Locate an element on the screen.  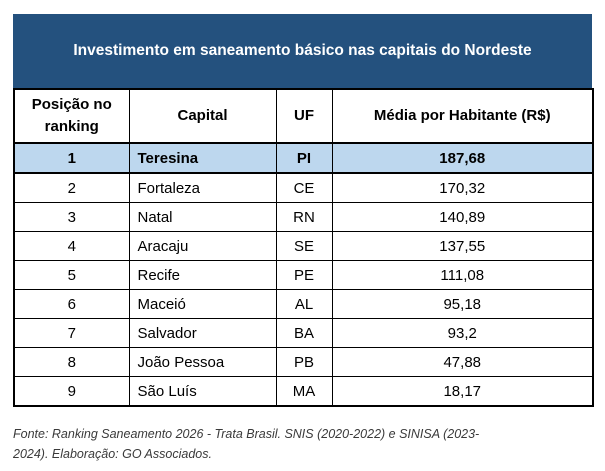
cell-media: 95,18 is located at coordinates (462, 304).